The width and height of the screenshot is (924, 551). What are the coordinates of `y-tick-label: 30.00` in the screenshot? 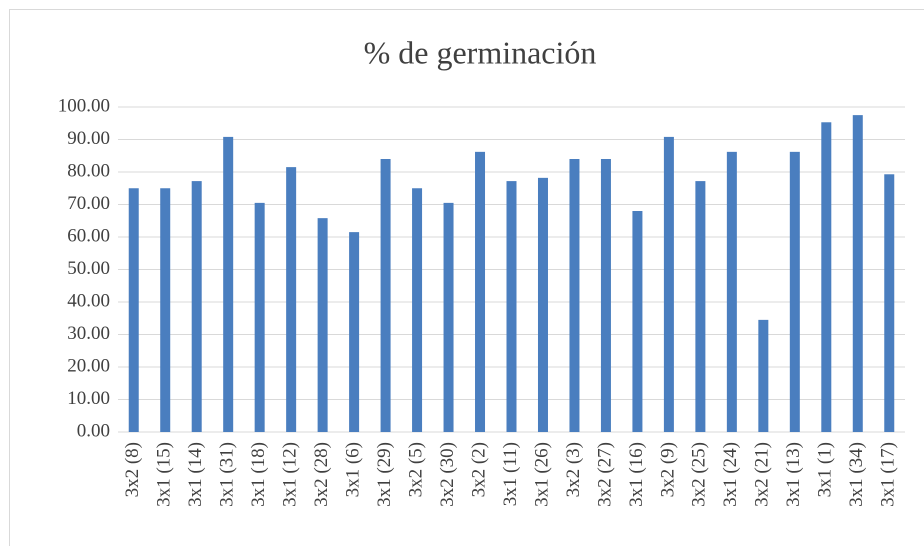 It's located at (88, 333).